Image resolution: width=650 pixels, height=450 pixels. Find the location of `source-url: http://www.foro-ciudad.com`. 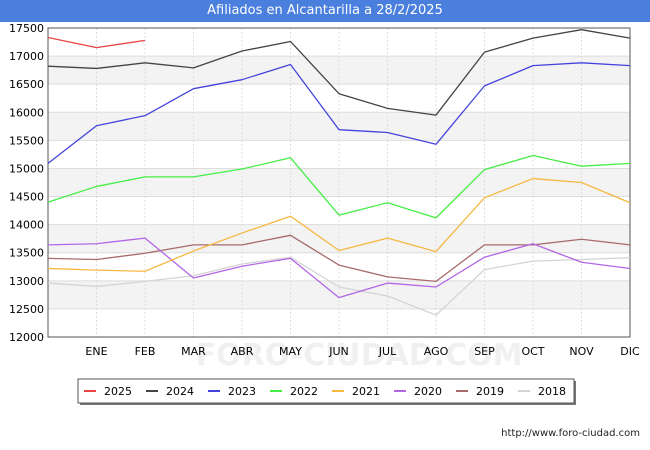

source-url: http://www.foro-ciudad.com is located at coordinates (570, 433).